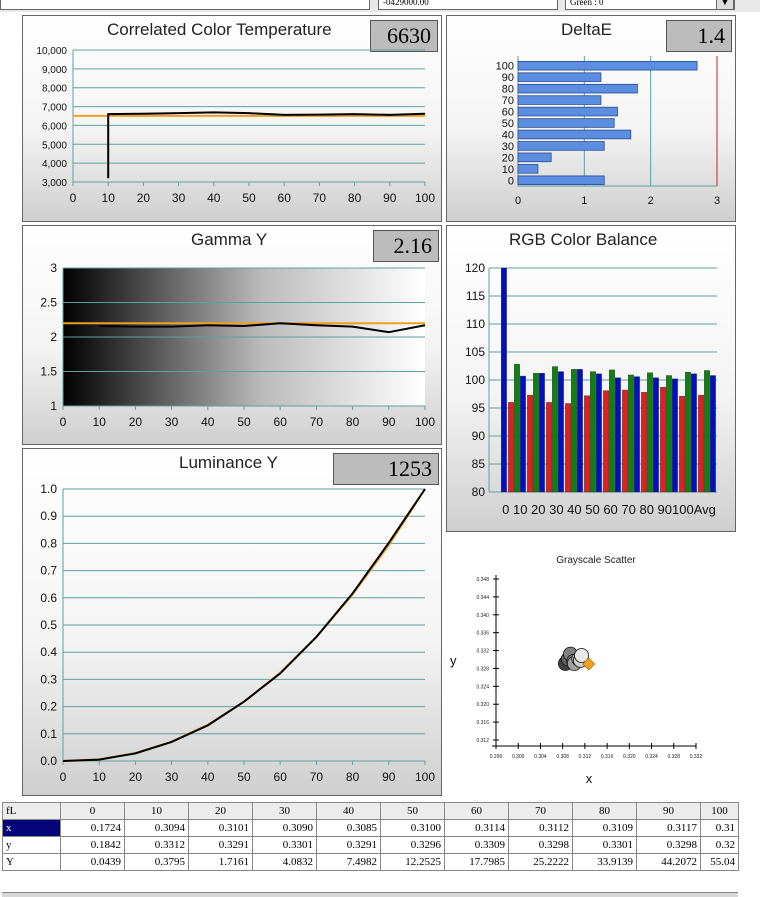 The width and height of the screenshot is (760, 897). Describe the element at coordinates (475, 268) in the screenshot. I see `y-tick-label: 120` at that location.